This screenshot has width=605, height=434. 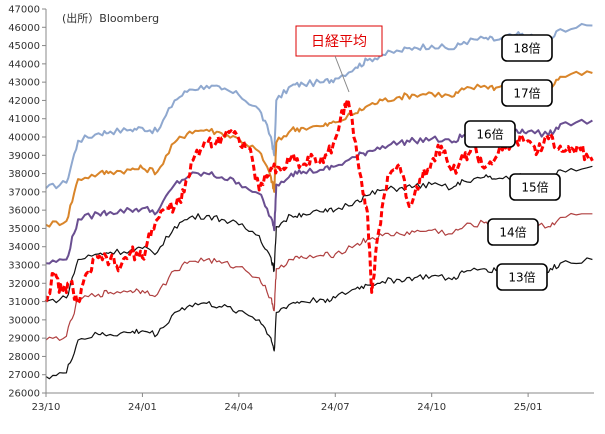 I want to click on x-tick-label: 24/10, so click(x=431, y=407).